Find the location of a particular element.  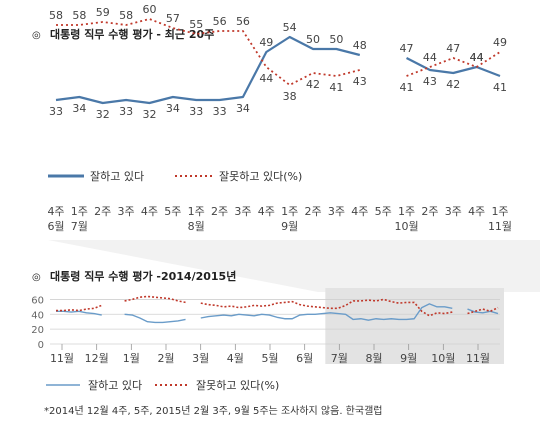

bottom-chart-axes: 0 20 40 60 11월 12월 1월 2월 3월 4월 5월 6월 7월 8월 9월 10월 11월 is located at coordinates (260, 330).